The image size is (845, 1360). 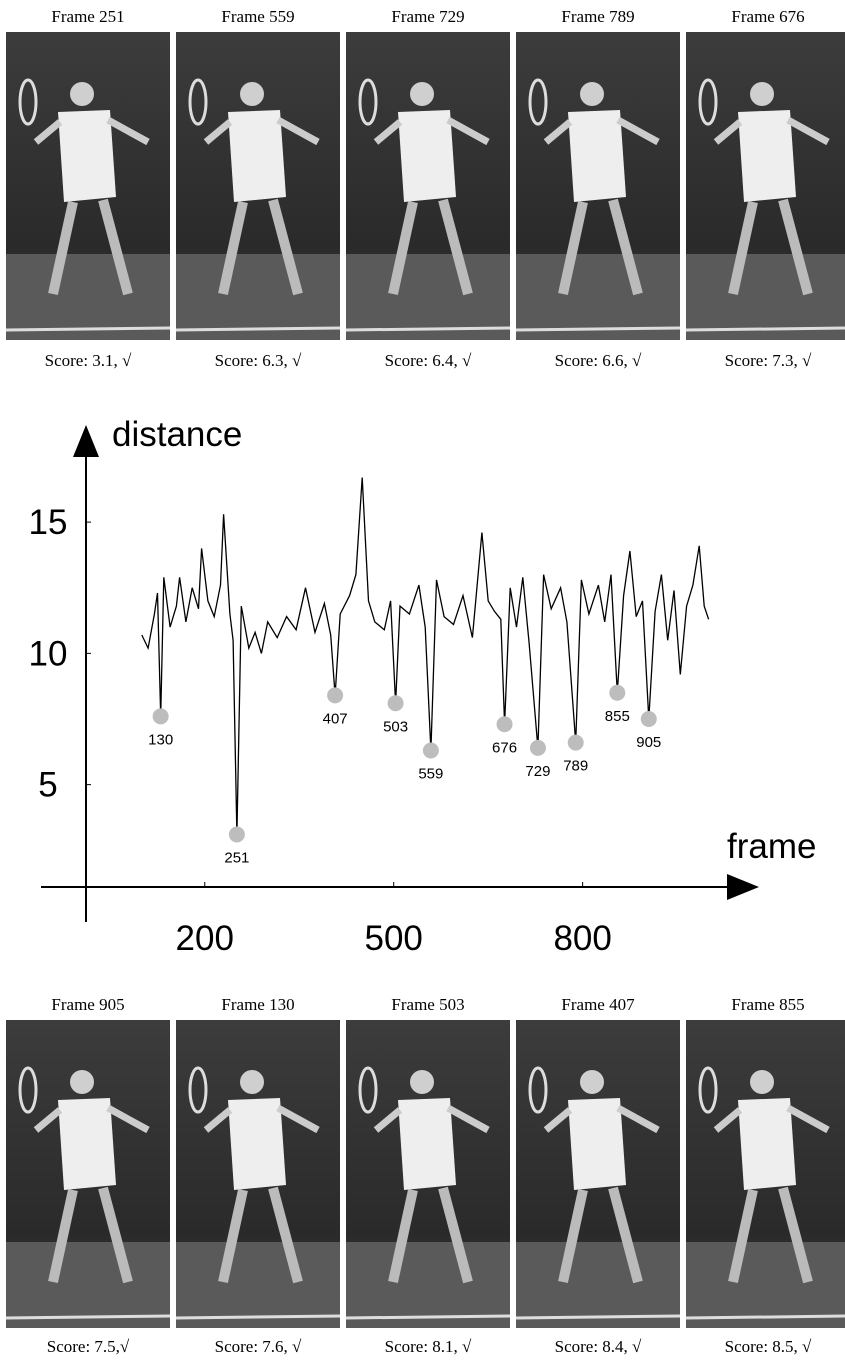 I want to click on x-tick-label: 800, so click(x=582, y=938).